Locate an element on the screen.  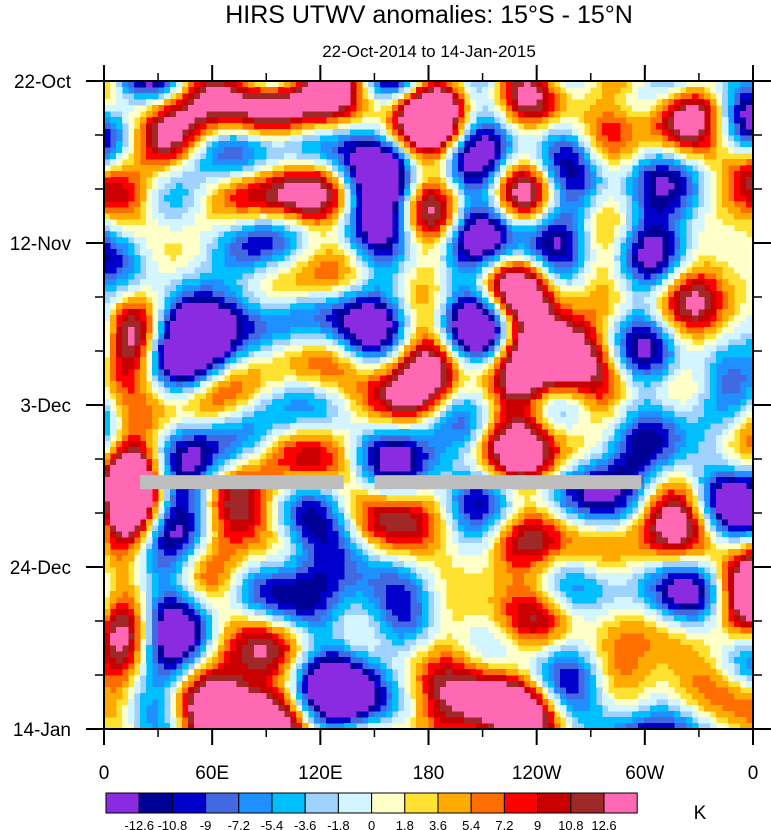
missing-data-bars is located at coordinates (391, 482).